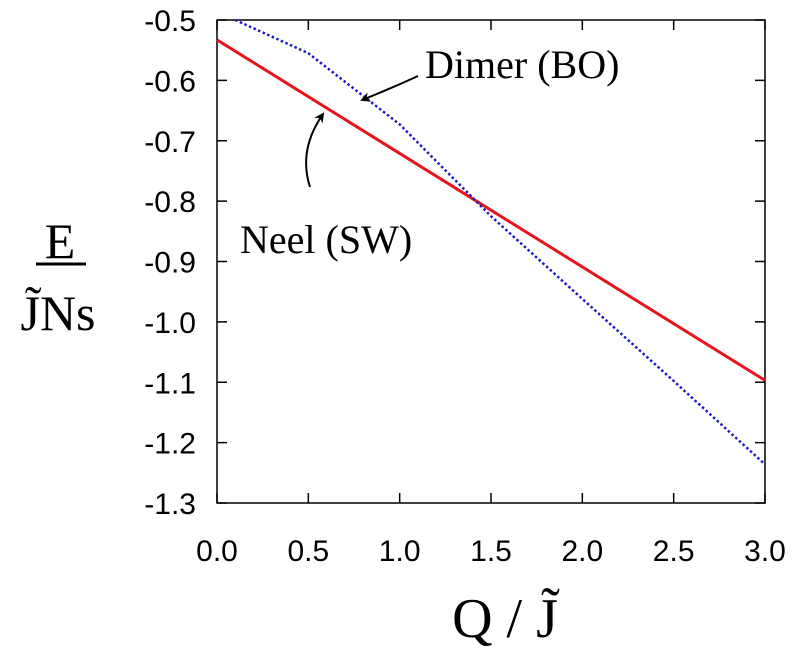 This screenshot has height=649, width=794. What do you see at coordinates (522, 64) in the screenshot?
I see `dimer-annotation-label: Dimer (BO)` at bounding box center [522, 64].